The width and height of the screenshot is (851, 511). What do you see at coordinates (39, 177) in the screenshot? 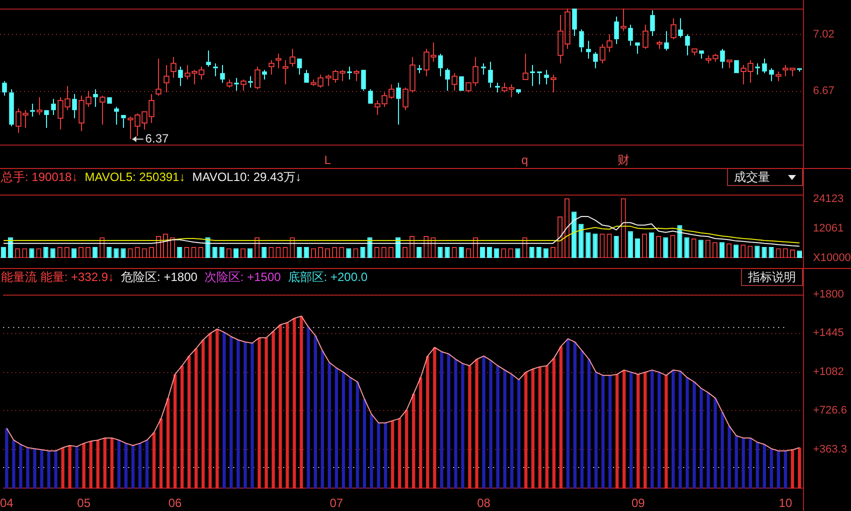
I see `text: 总手: 190018↓` at bounding box center [39, 177].